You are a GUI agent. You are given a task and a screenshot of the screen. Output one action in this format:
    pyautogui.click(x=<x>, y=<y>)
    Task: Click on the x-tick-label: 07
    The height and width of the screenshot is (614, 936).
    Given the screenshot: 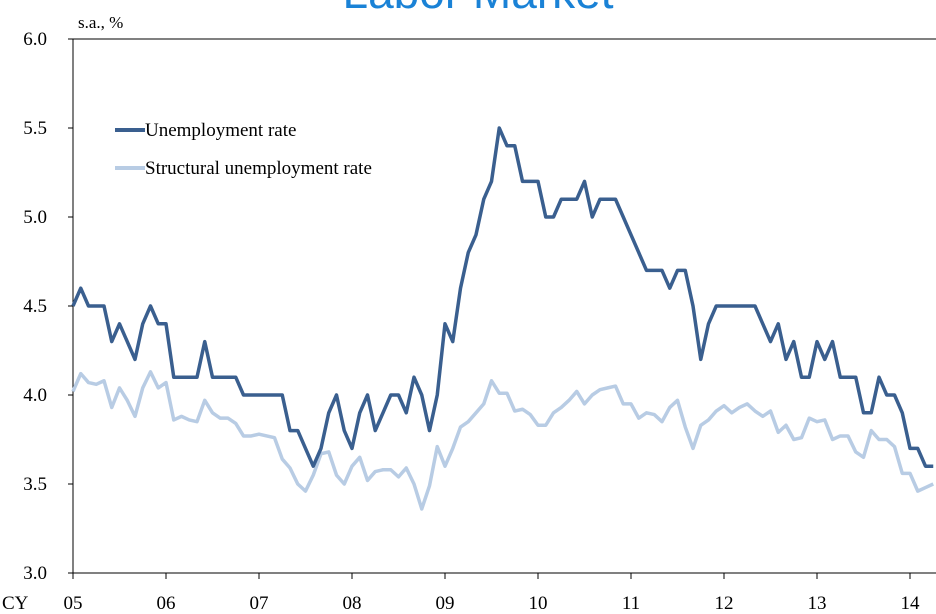 What is the action you would take?
    pyautogui.click(x=259, y=603)
    